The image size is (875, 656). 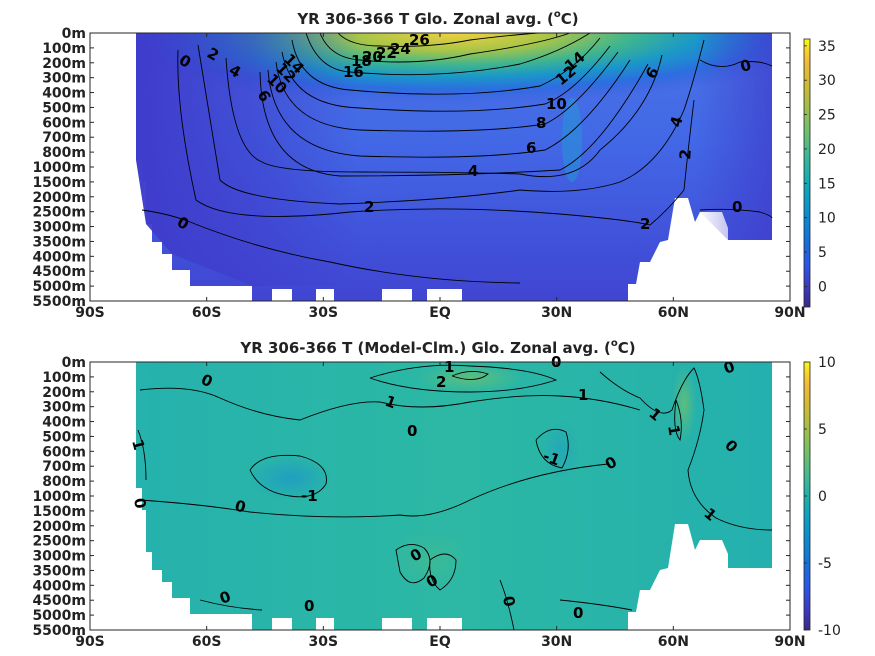 I want to click on colorbar-tick-label: 35, so click(x=827, y=47).